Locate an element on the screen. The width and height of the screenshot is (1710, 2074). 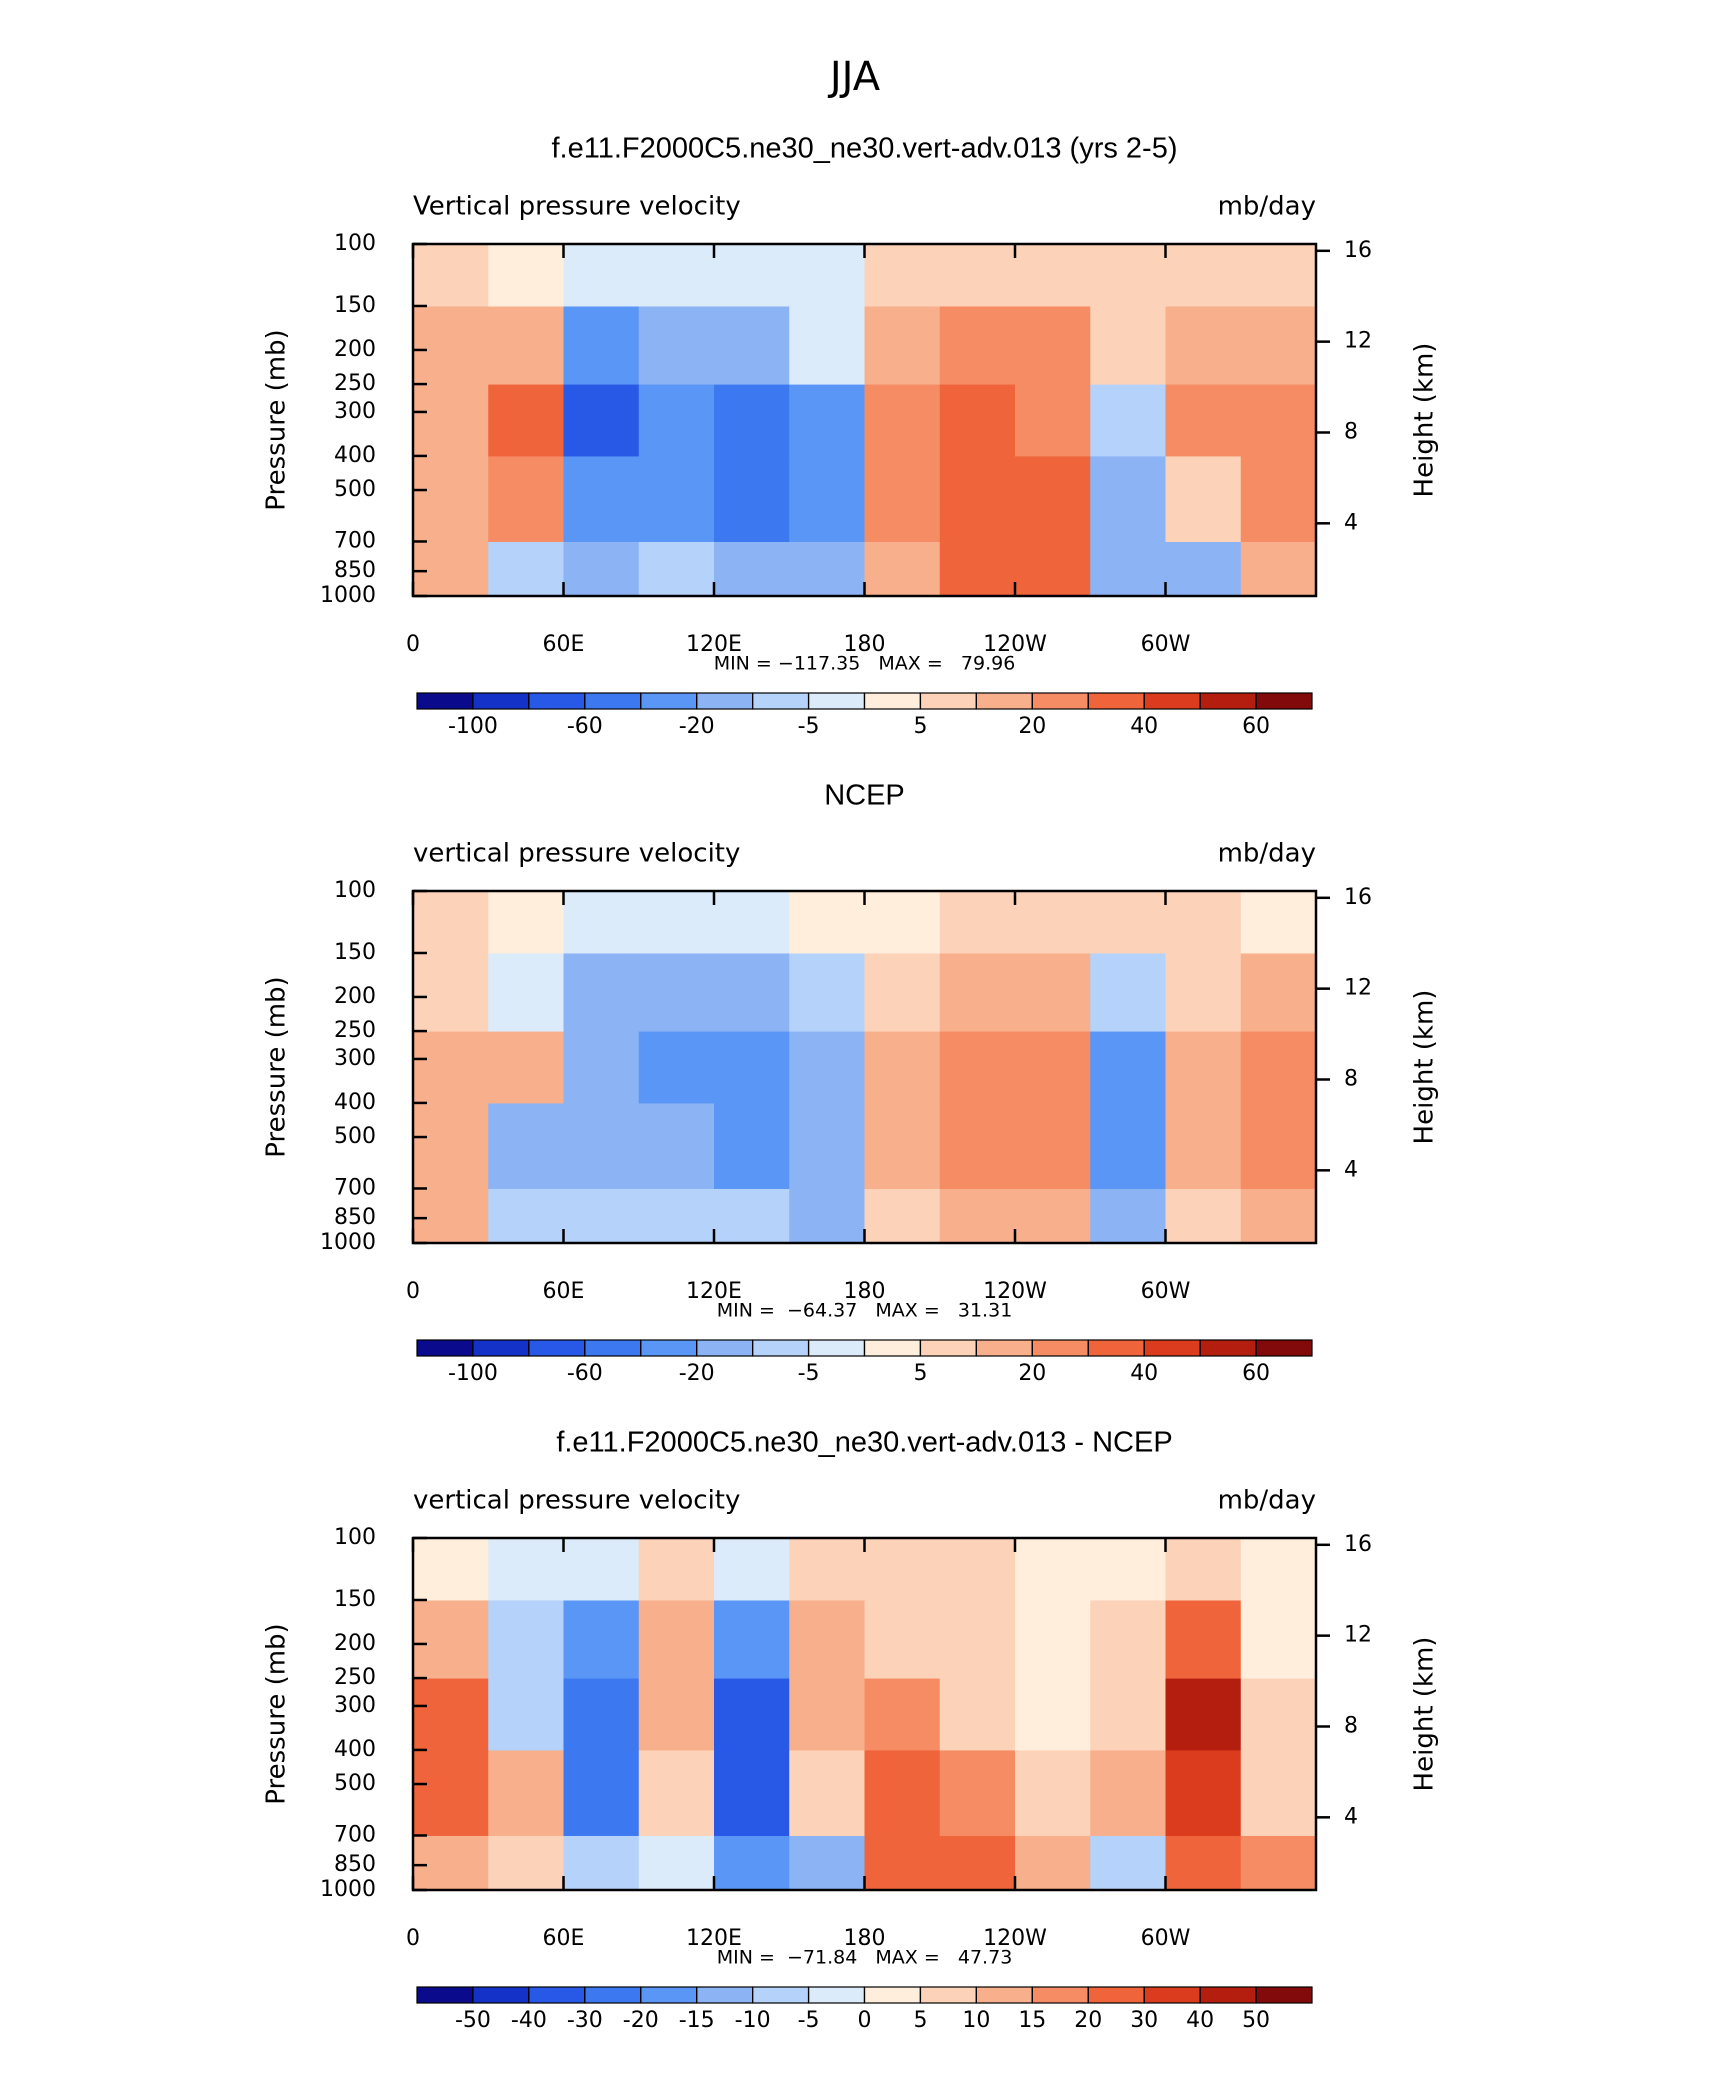
colorbar-label: -20 is located at coordinates (697, 726).